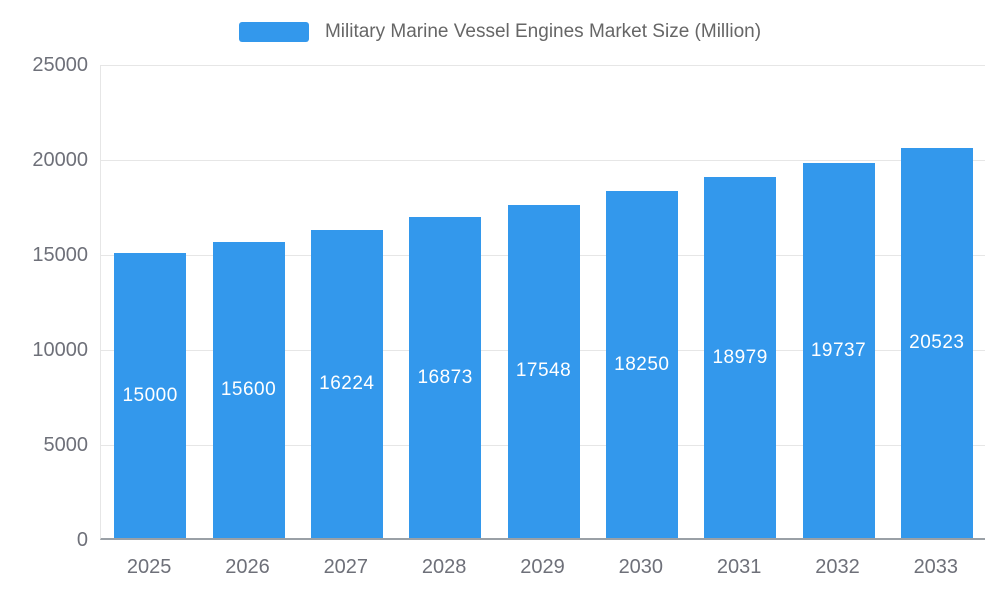 The width and height of the screenshot is (1000, 600). Describe the element at coordinates (273, 32) in the screenshot. I see `legend-swatch-icon` at that location.